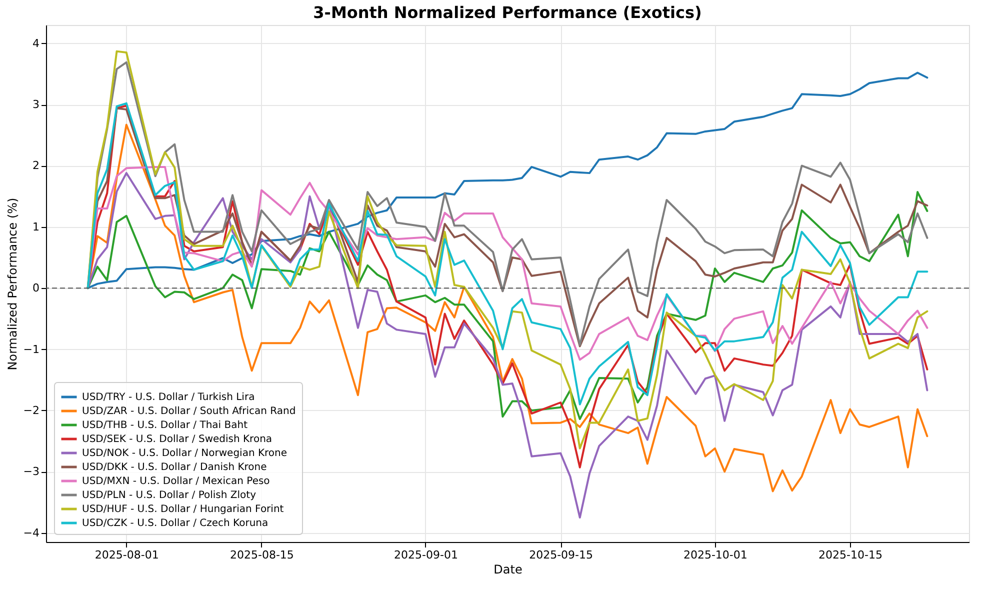  I want to click on legend-label: USD/THB - U.S. Dollar / Thai Baht, so click(165, 425).